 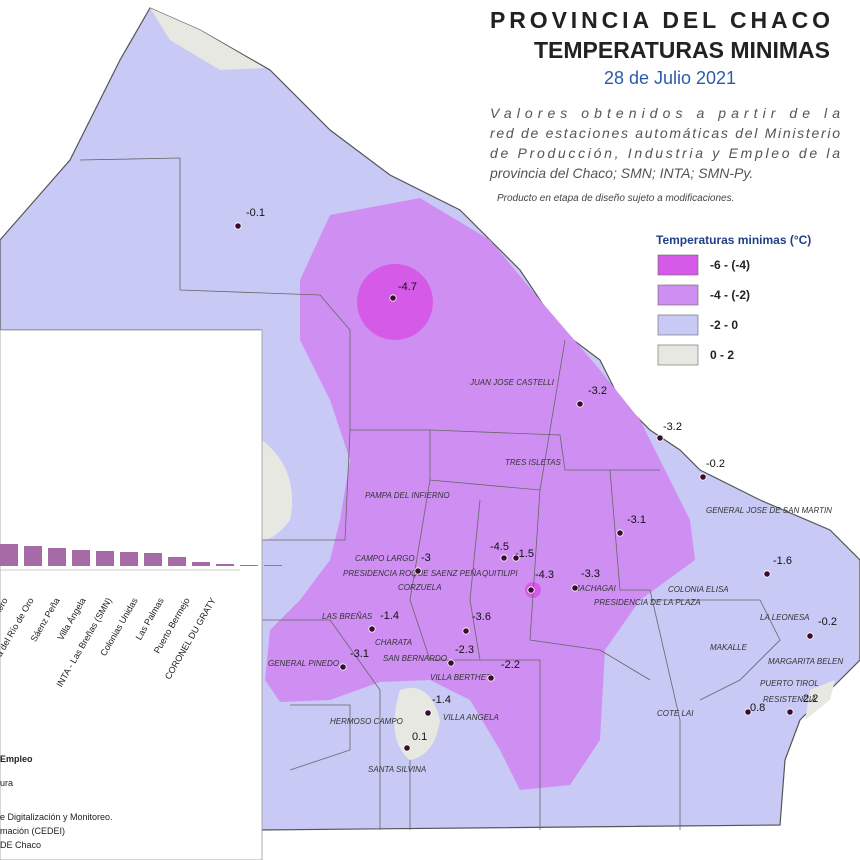 What do you see at coordinates (665, 113) in the screenshot?
I see `description: Valores obtenidos a partir de la` at bounding box center [665, 113].